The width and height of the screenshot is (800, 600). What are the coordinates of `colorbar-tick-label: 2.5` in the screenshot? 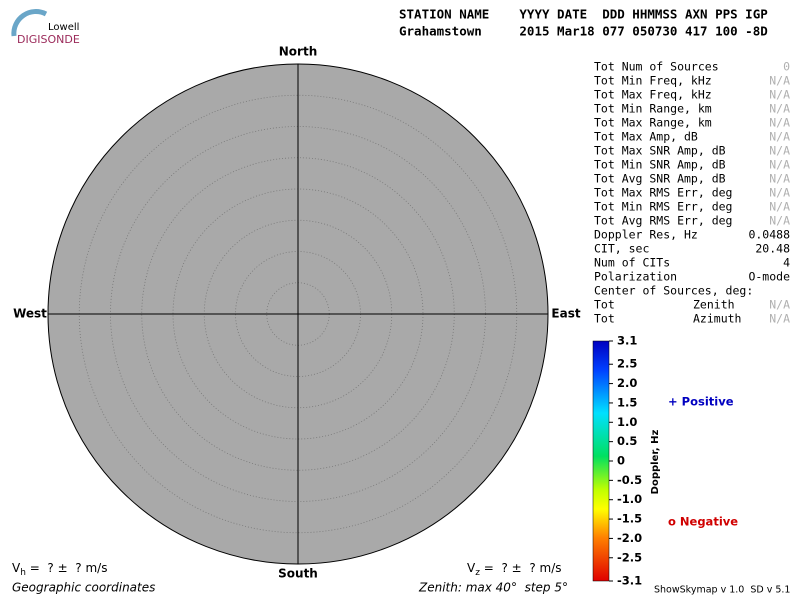 It's located at (627, 364).